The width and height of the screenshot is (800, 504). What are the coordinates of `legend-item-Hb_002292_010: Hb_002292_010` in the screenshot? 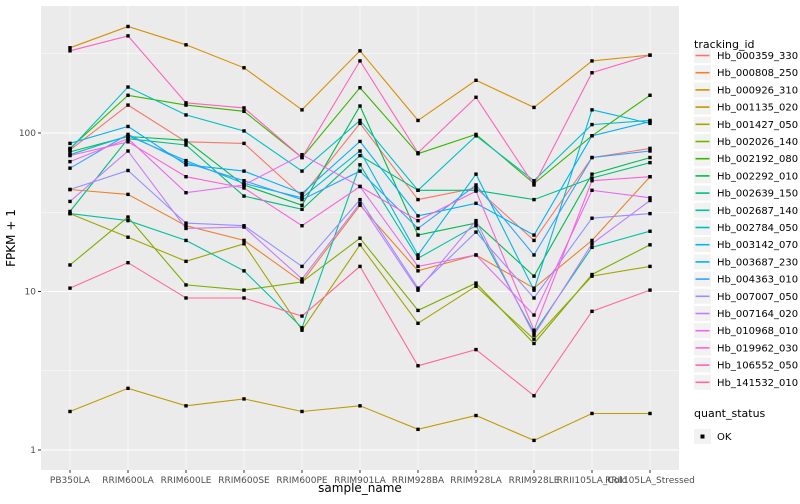 It's located at (746, 176).